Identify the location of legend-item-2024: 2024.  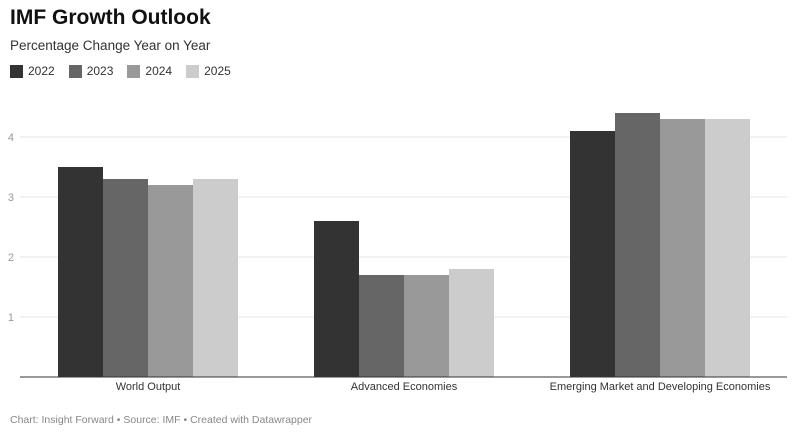
(149, 71).